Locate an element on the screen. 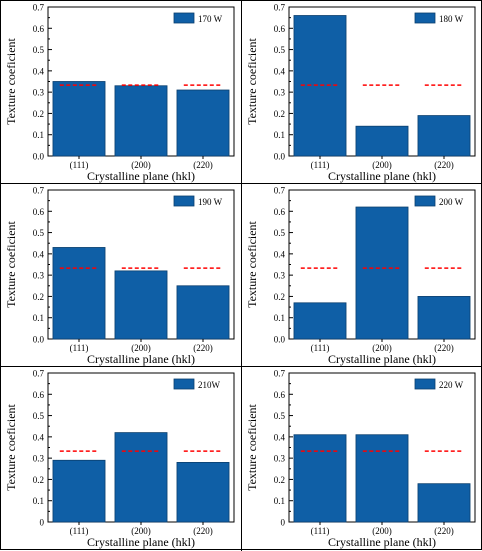 The height and width of the screenshot is (551, 482). legend: 190 W is located at coordinates (198, 201).